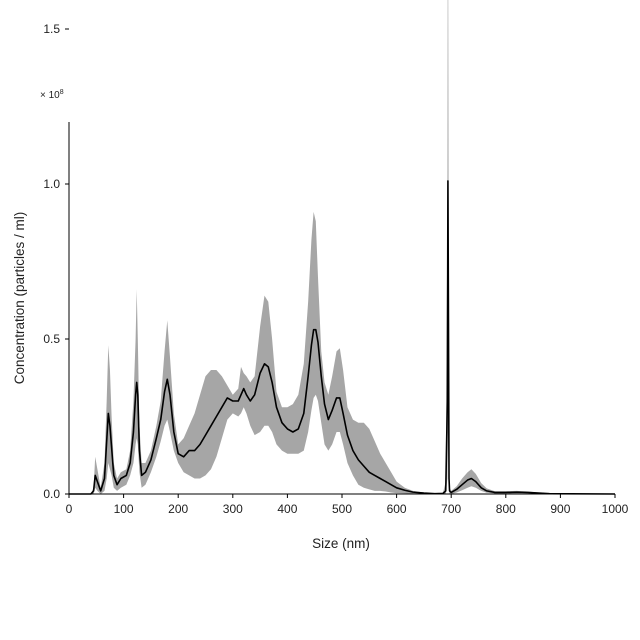  I want to click on x-tick-label: 500, so click(342, 509).